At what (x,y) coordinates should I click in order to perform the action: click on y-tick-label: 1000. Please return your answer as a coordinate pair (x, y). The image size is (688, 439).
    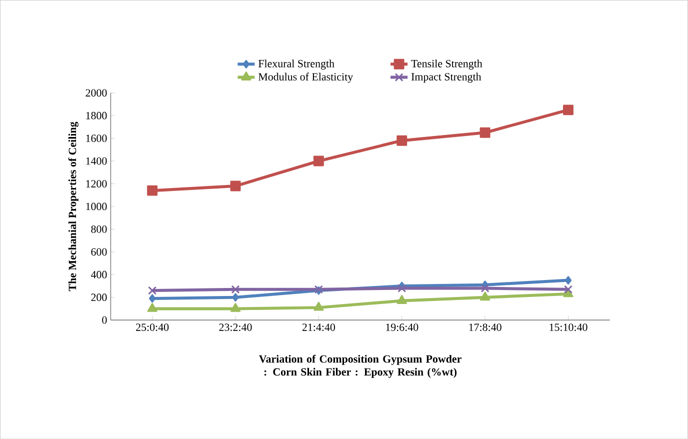
    Looking at the image, I should click on (96, 206).